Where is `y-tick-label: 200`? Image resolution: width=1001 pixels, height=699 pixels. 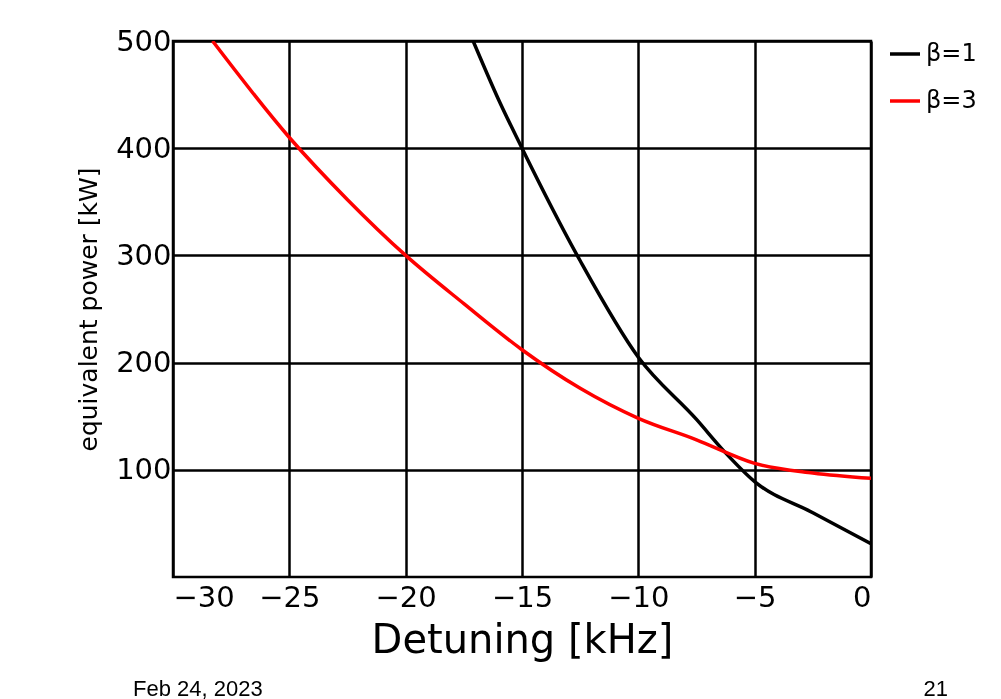
y-tick-label: 200 is located at coordinates (144, 362).